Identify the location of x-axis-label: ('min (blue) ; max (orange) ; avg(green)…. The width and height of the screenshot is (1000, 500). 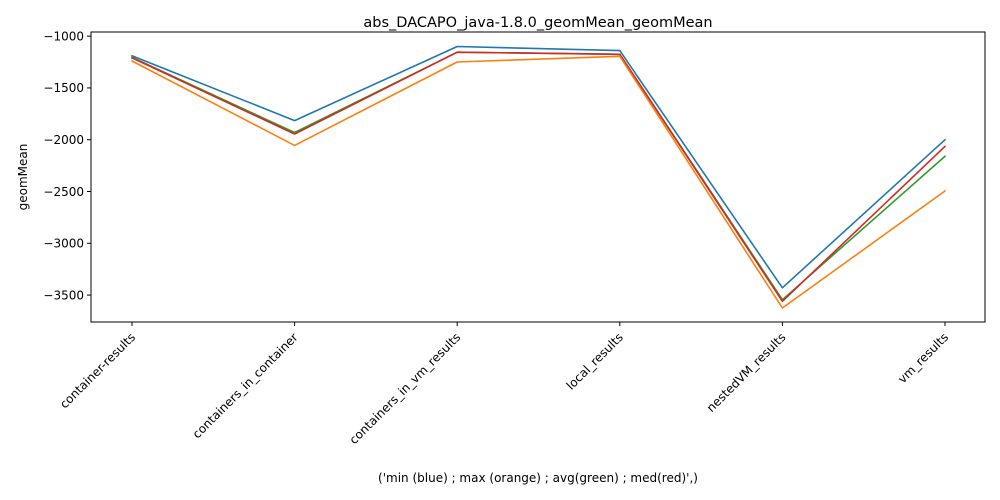
(538, 478).